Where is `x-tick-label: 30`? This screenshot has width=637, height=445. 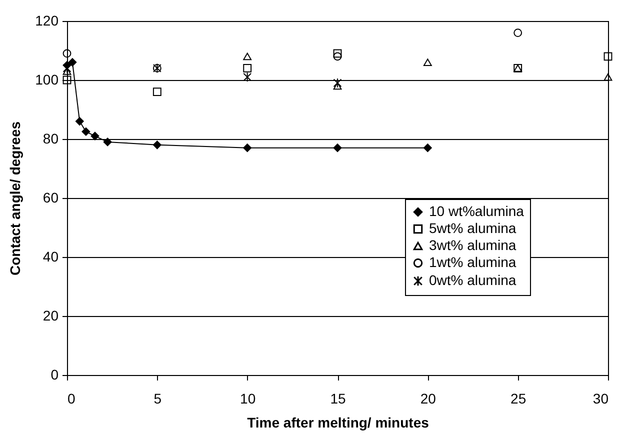 x-tick-label: 30 is located at coordinates (600, 398).